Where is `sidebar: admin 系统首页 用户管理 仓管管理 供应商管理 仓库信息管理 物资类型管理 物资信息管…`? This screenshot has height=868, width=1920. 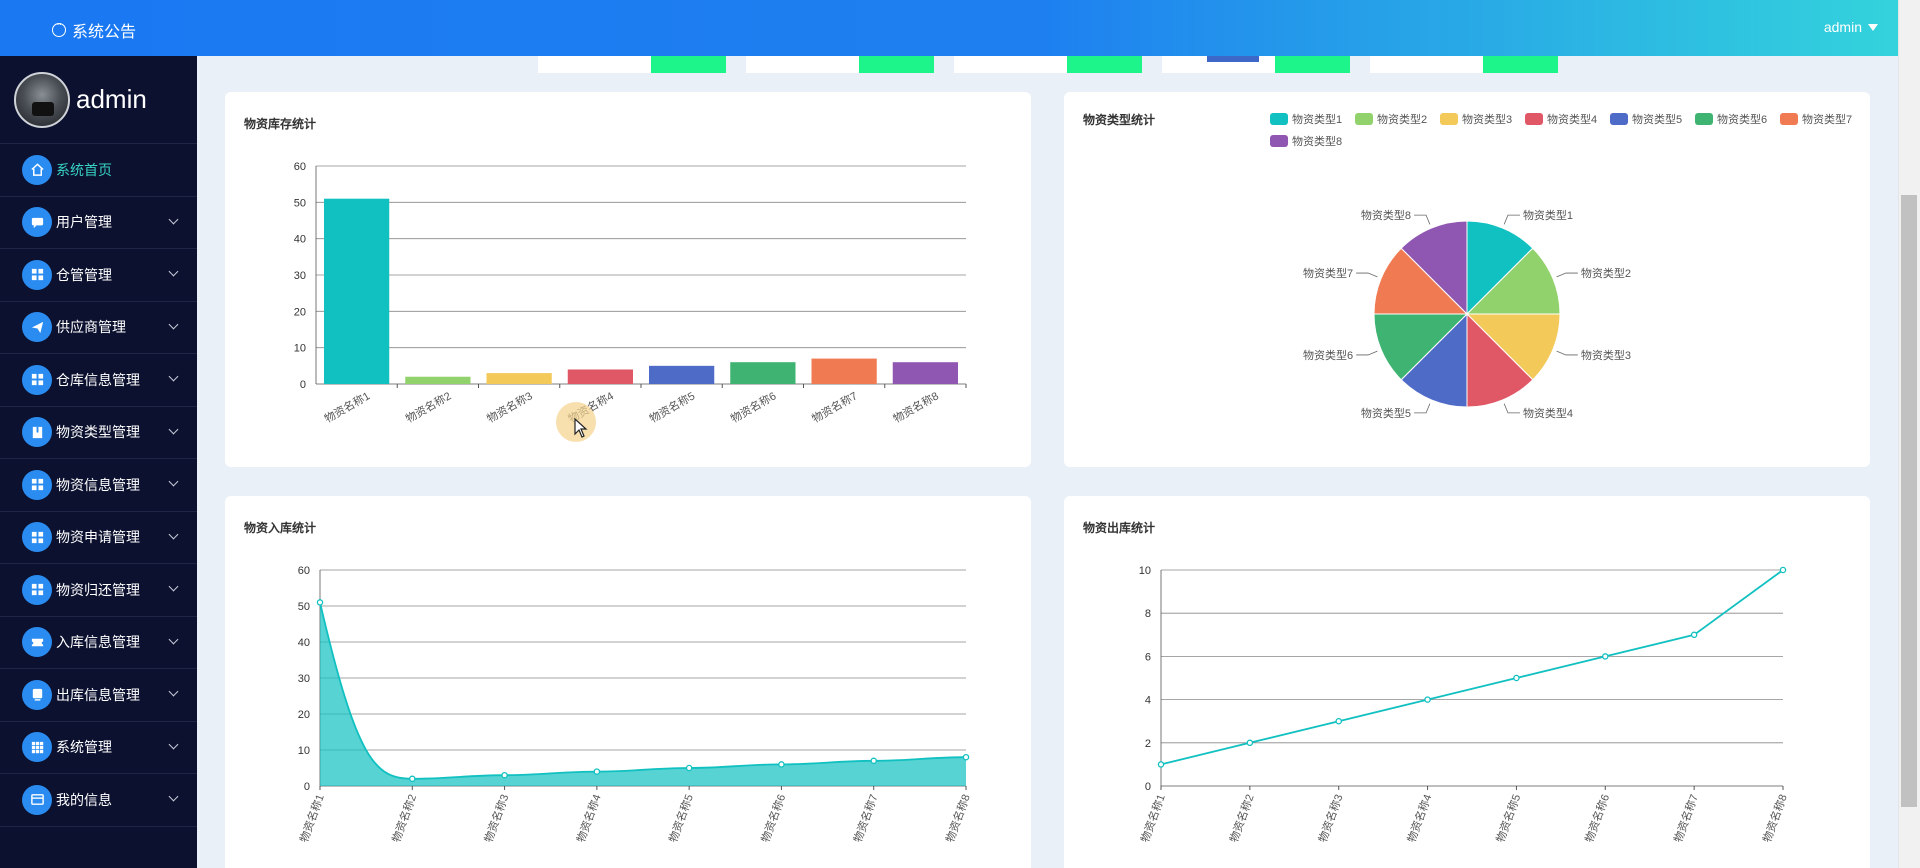
sidebar: admin 系统首页 用户管理 仓管管理 供应商管理 仓库信息管理 物资类型管理 物资信息管… is located at coordinates (98, 462).